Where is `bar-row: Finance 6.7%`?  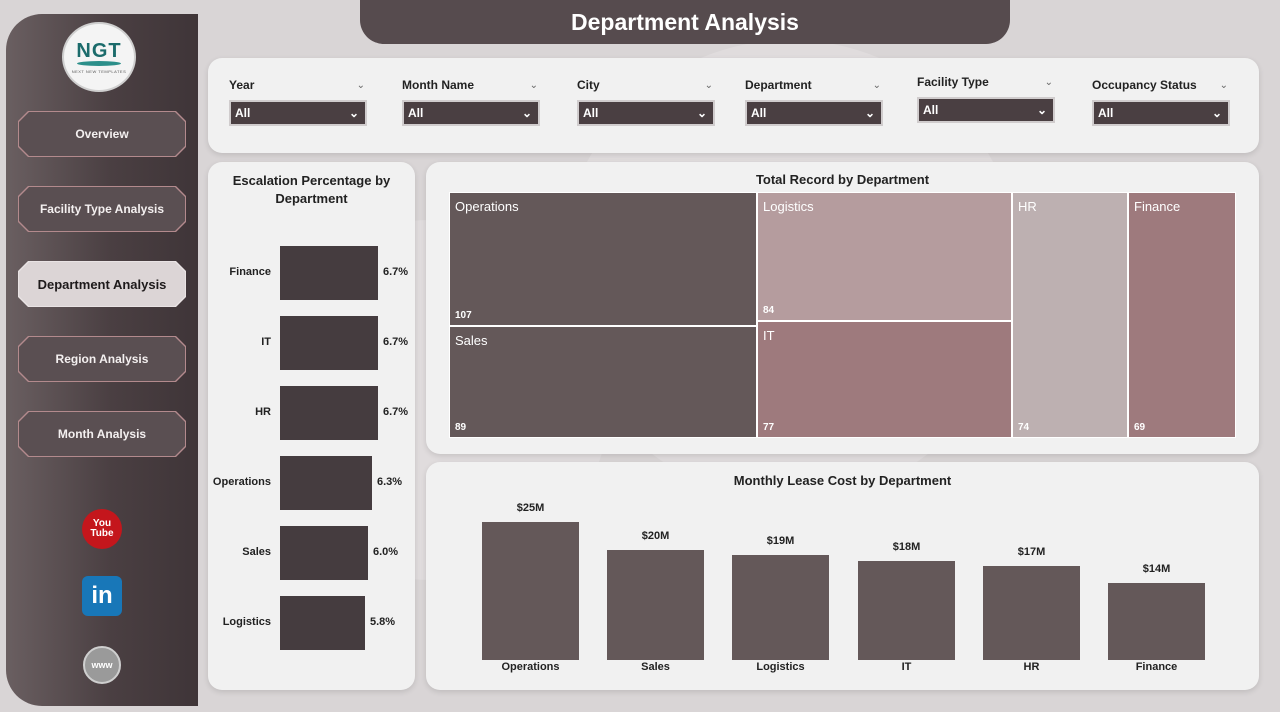 bar-row: Finance 6.7% is located at coordinates (311, 273).